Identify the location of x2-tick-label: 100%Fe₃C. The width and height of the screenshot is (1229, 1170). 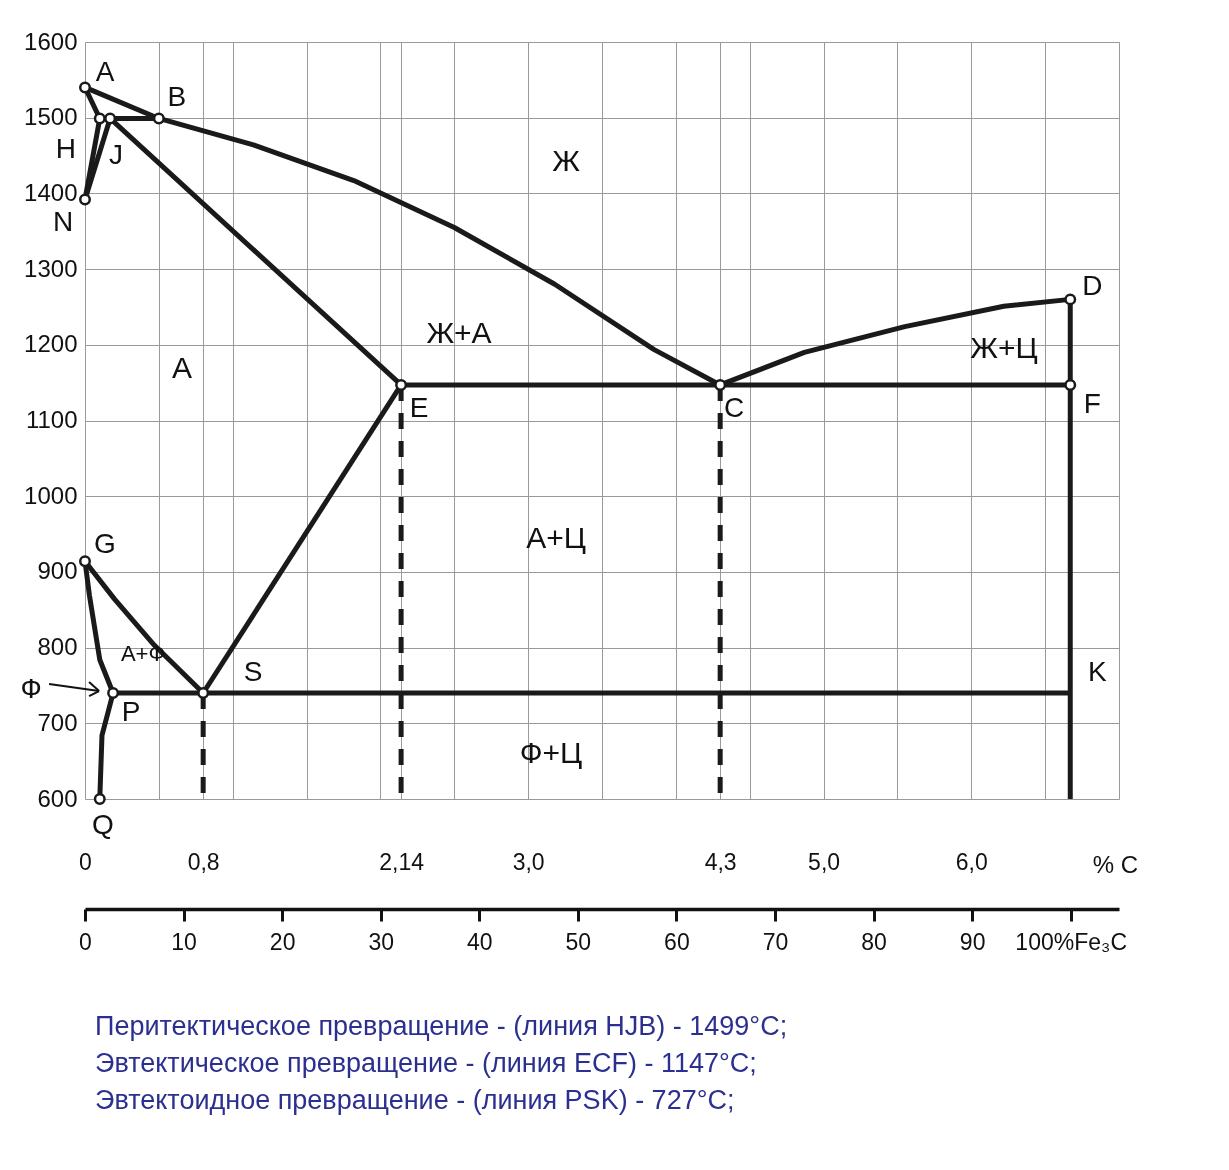
(1071, 941).